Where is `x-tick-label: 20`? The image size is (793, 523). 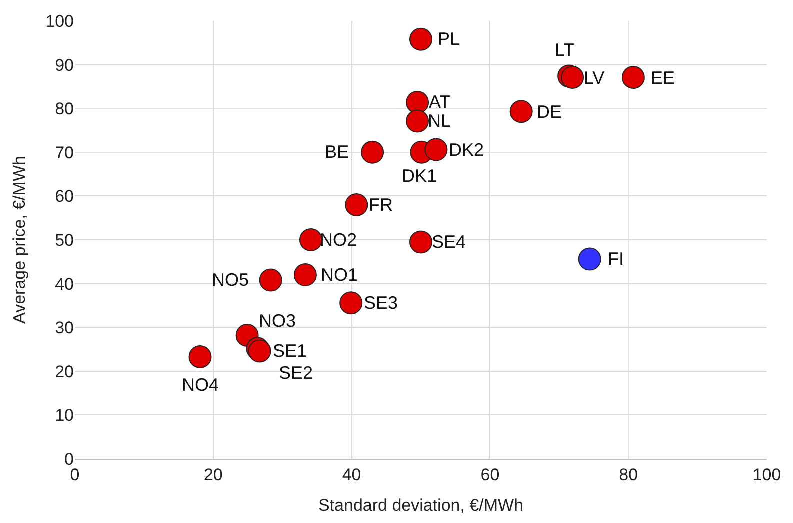 x-tick-label: 20 is located at coordinates (213, 474).